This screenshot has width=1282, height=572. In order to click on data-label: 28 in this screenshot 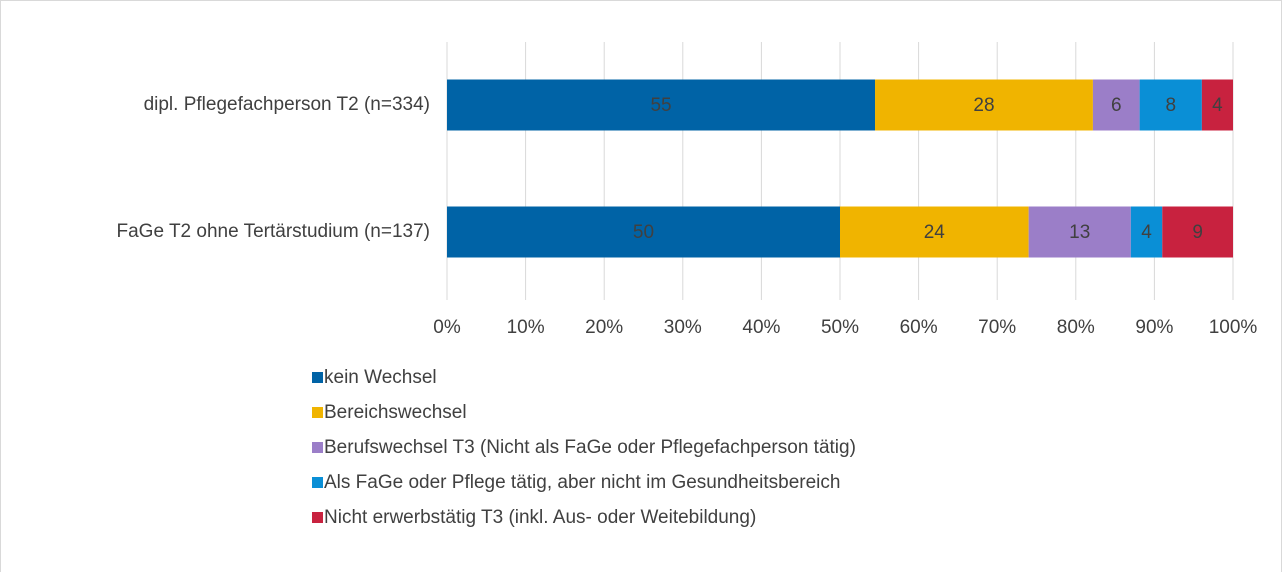, I will do `click(983, 105)`.